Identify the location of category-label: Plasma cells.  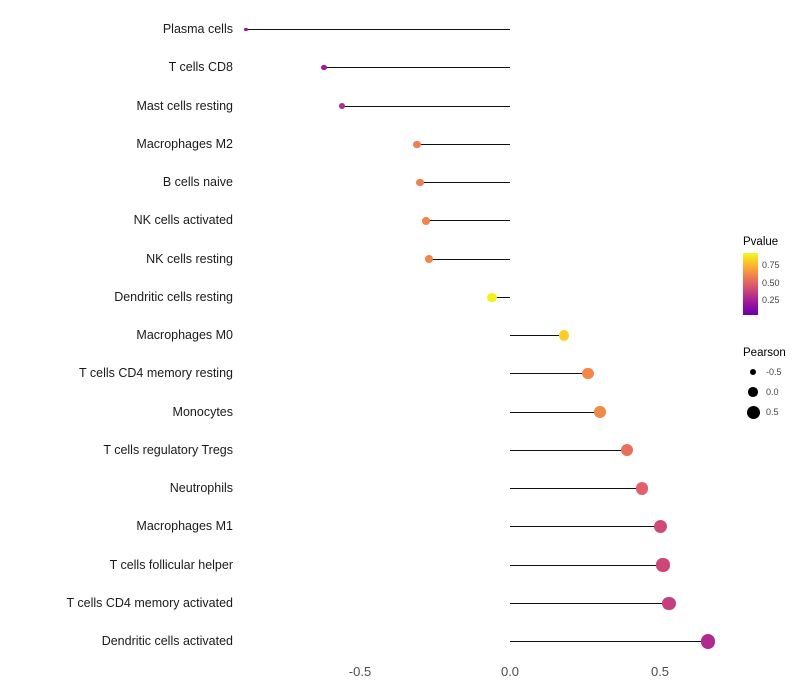
(197, 29).